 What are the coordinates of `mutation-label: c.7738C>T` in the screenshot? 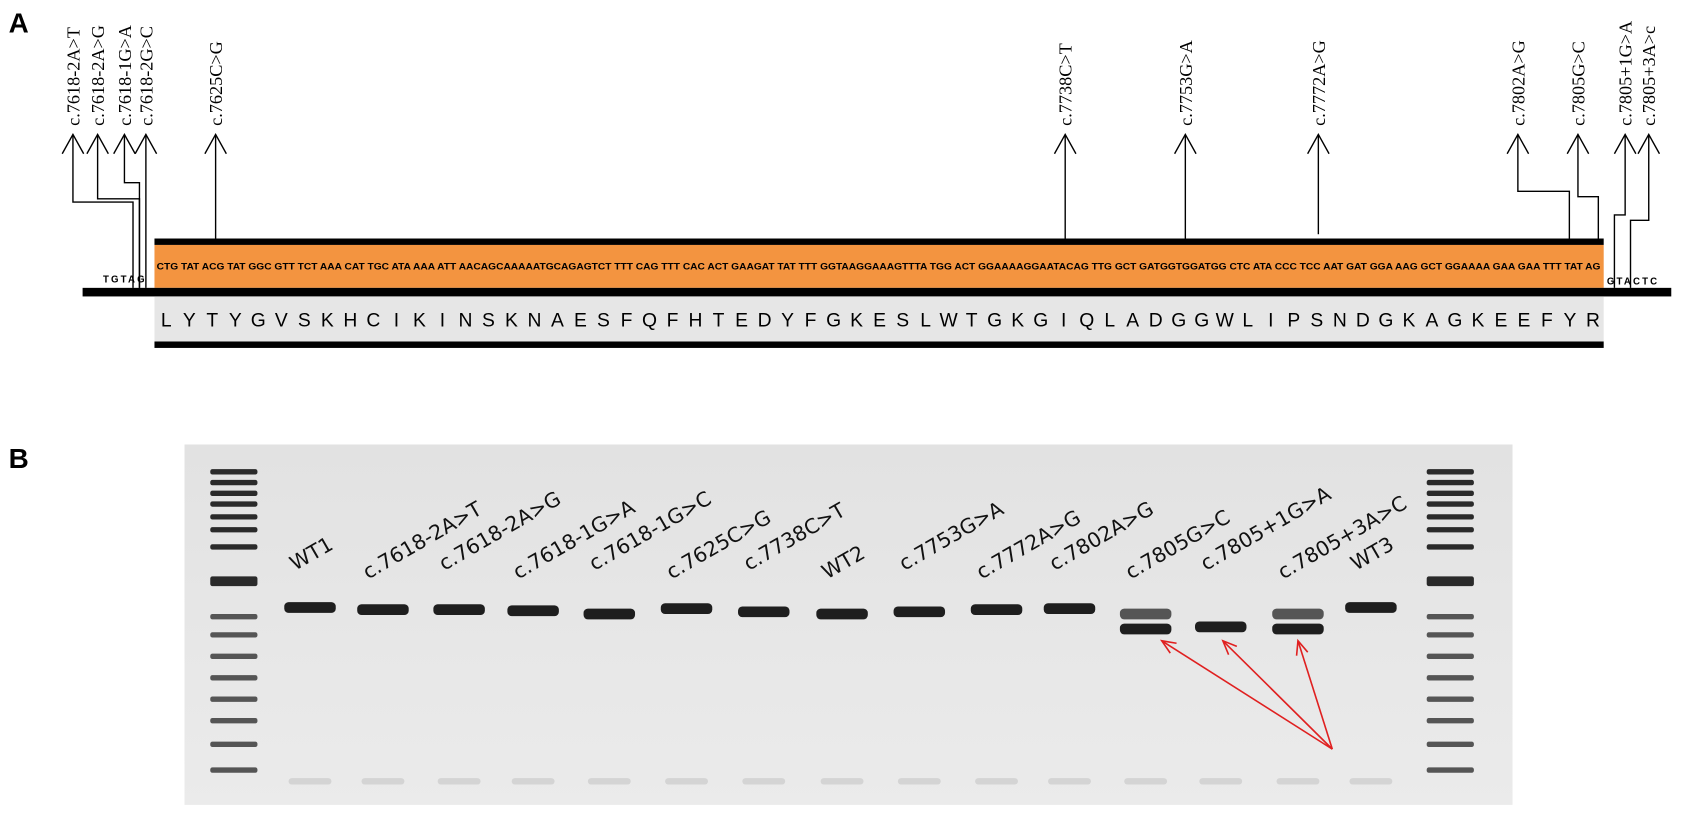 It's located at (1066, 84).